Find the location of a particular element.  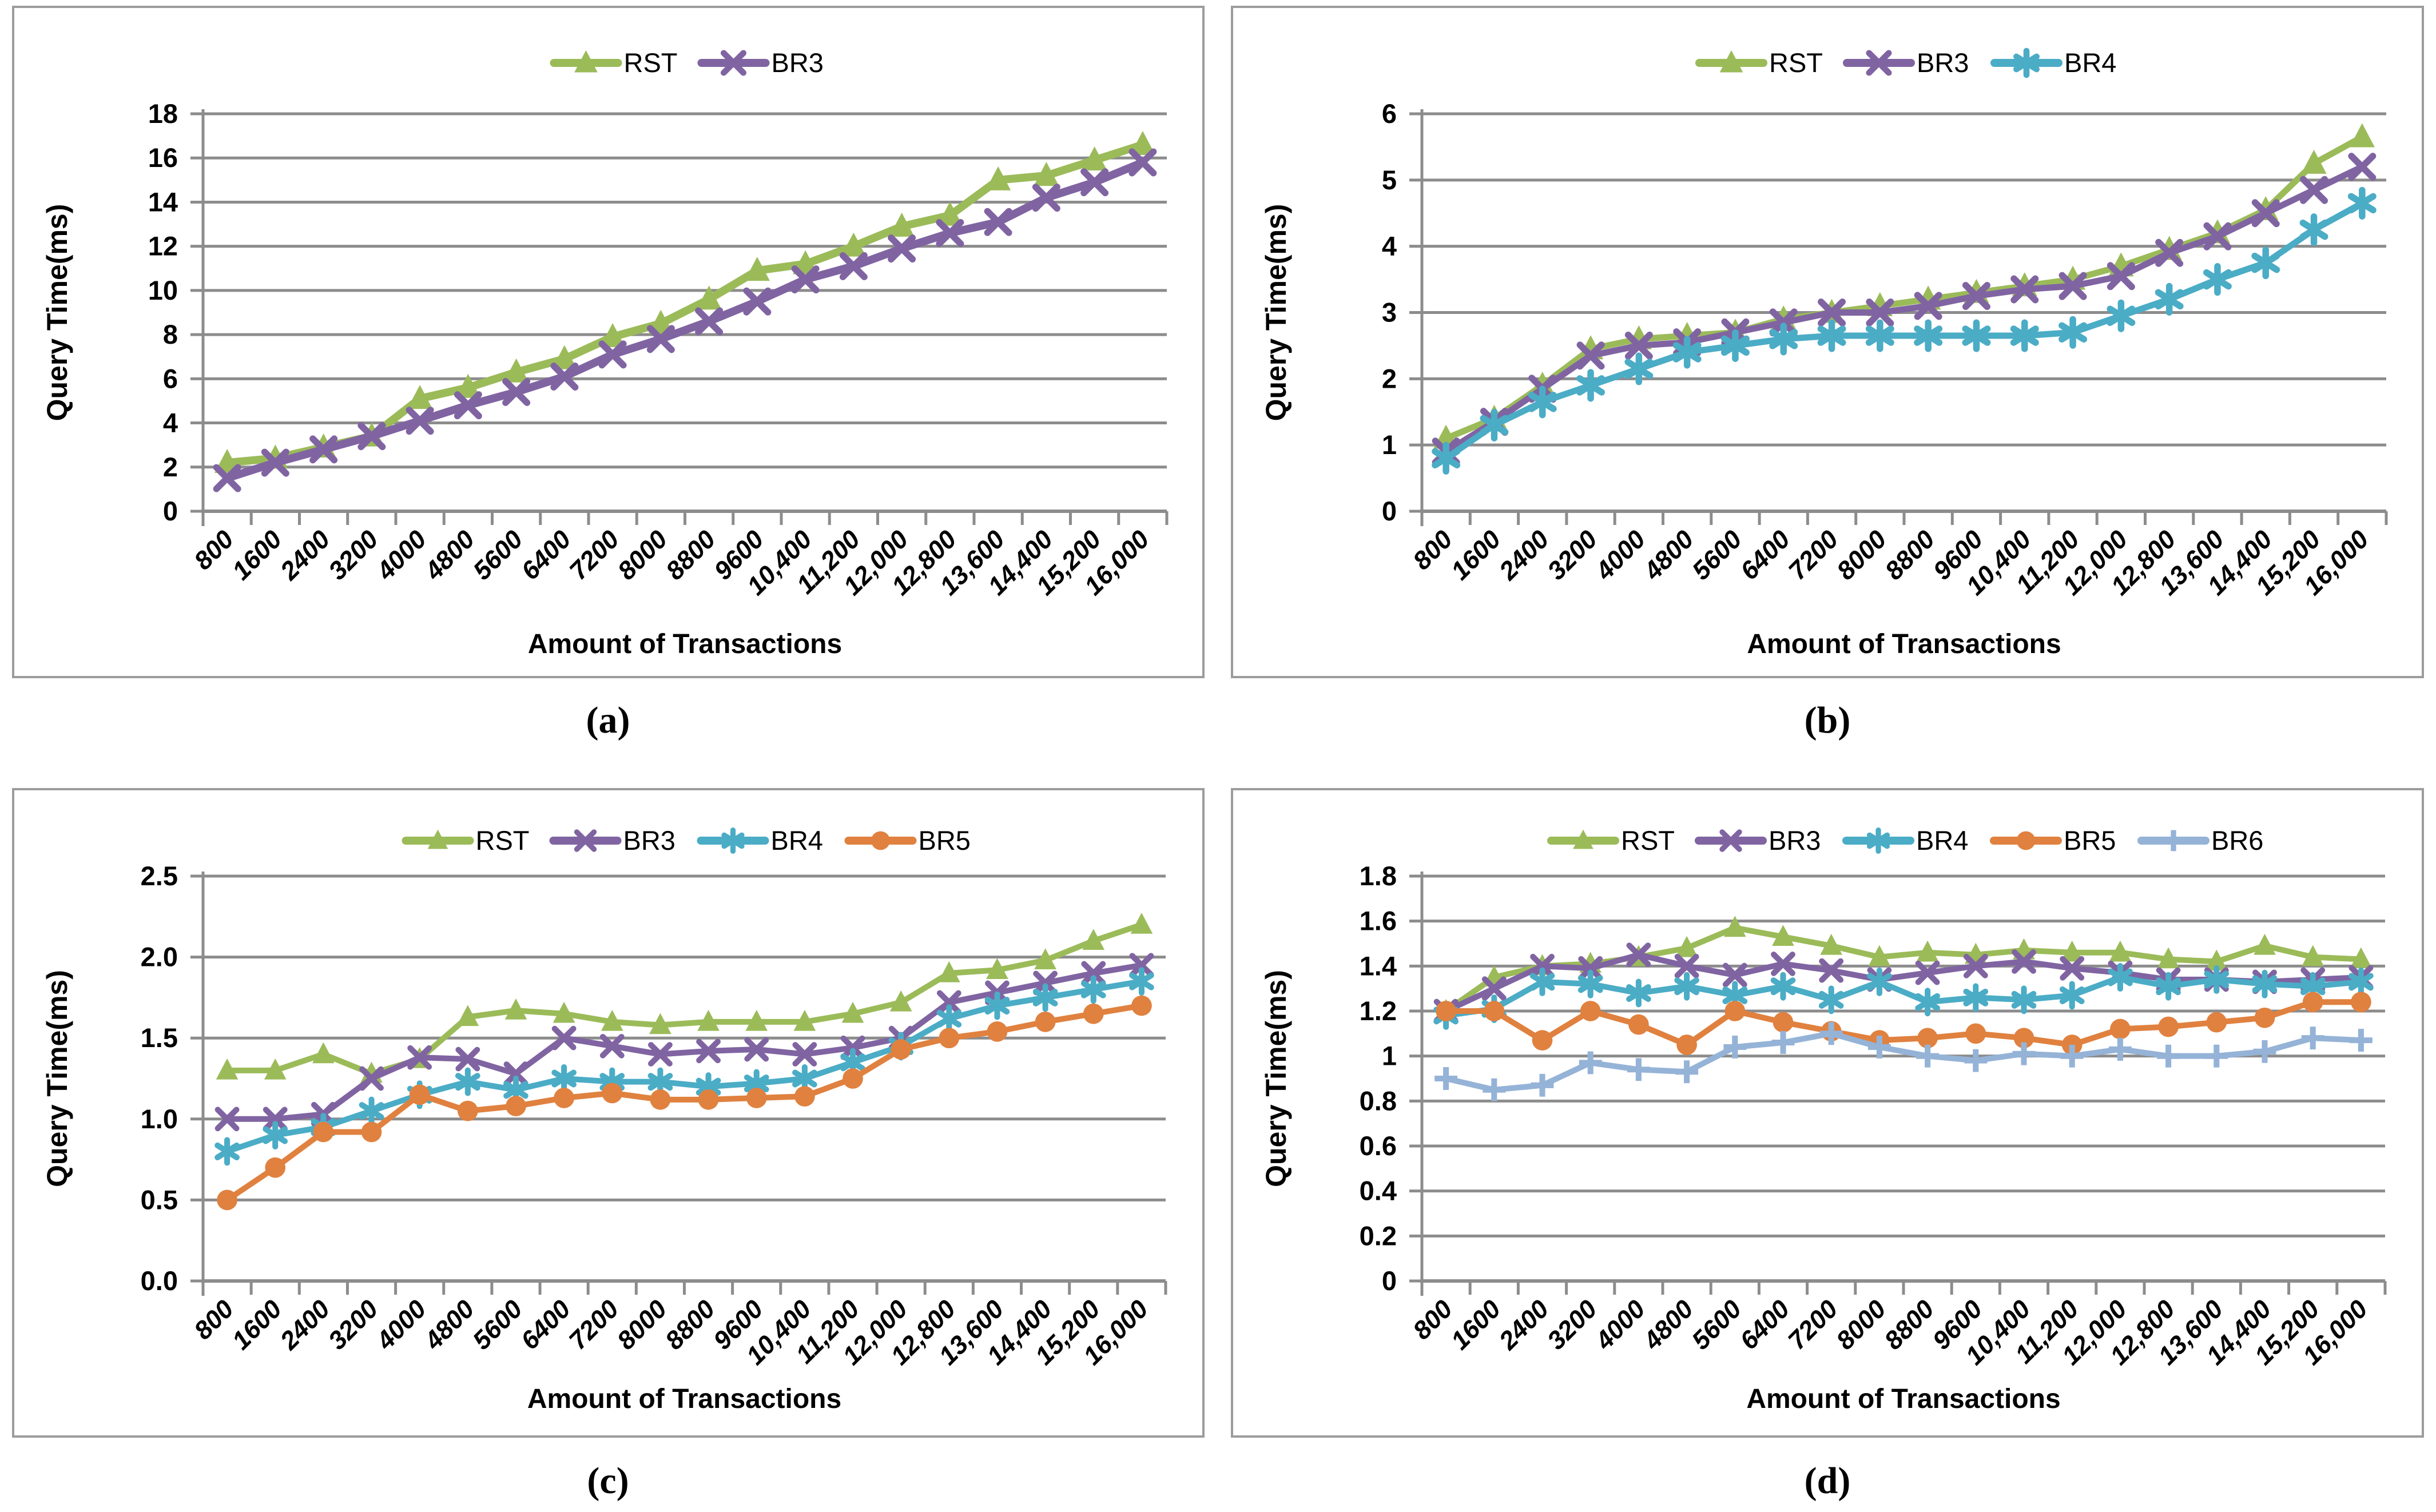

svg-text: 8000 is located at coordinates (642, 1324).